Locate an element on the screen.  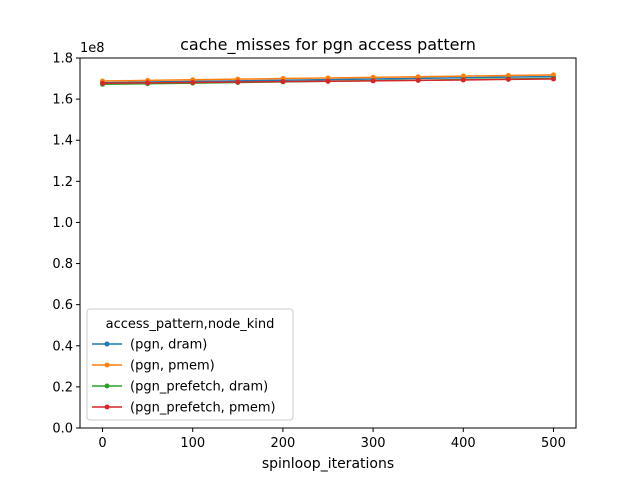
legend-label: (pgn_prefetch, dram) is located at coordinates (199, 387).